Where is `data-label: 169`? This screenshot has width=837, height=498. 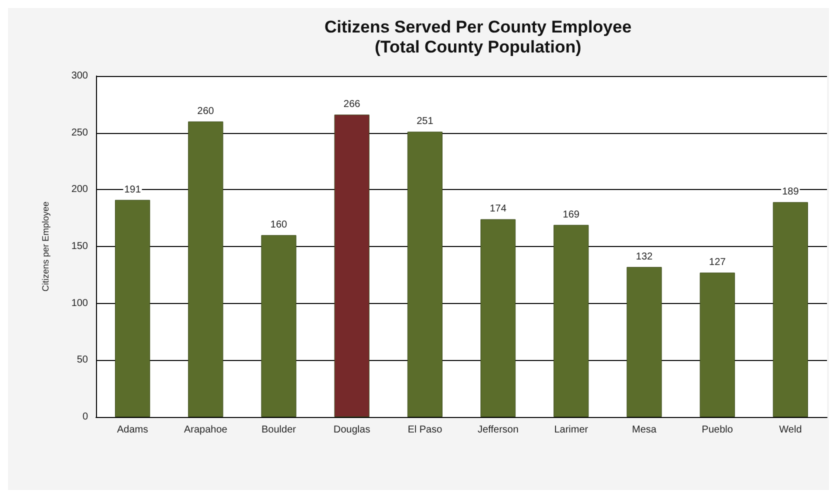 data-label: 169 is located at coordinates (571, 214).